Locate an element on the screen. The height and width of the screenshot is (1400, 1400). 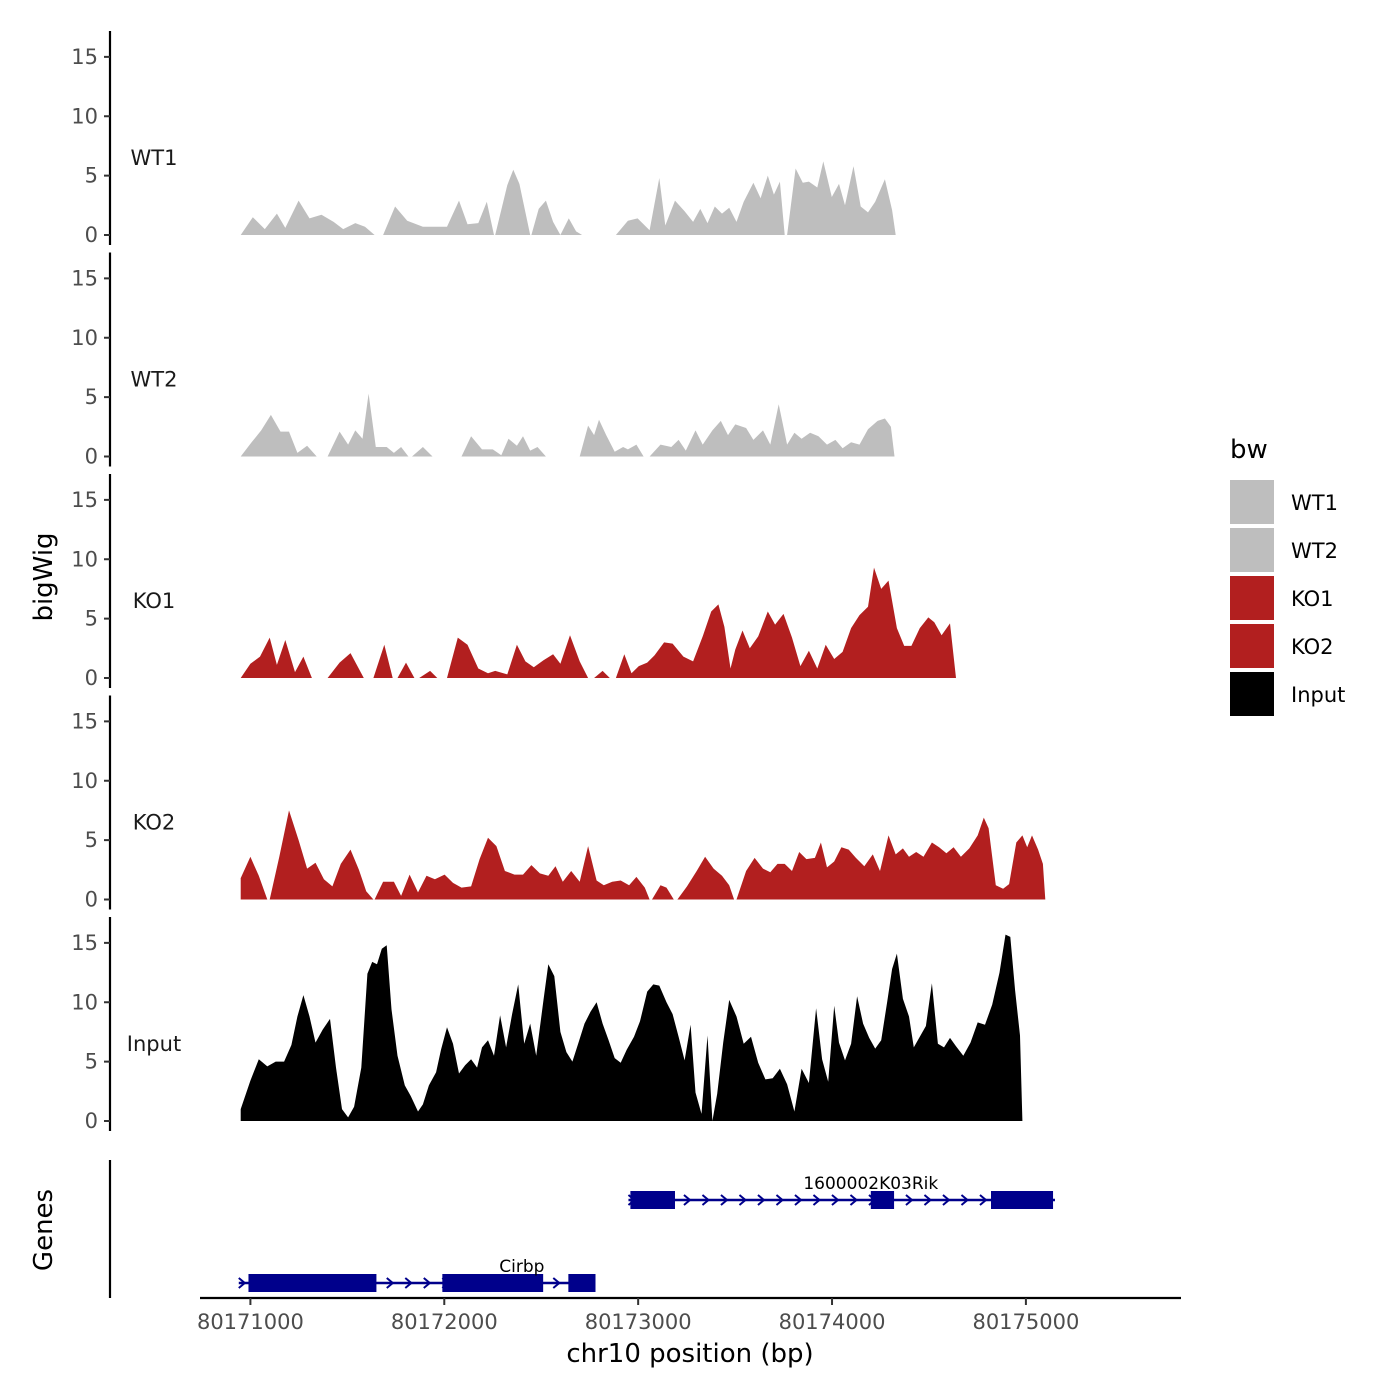
x-axis: 80171000 80172000 80173000 80174000 80175000 is located at coordinates (689, 1315).